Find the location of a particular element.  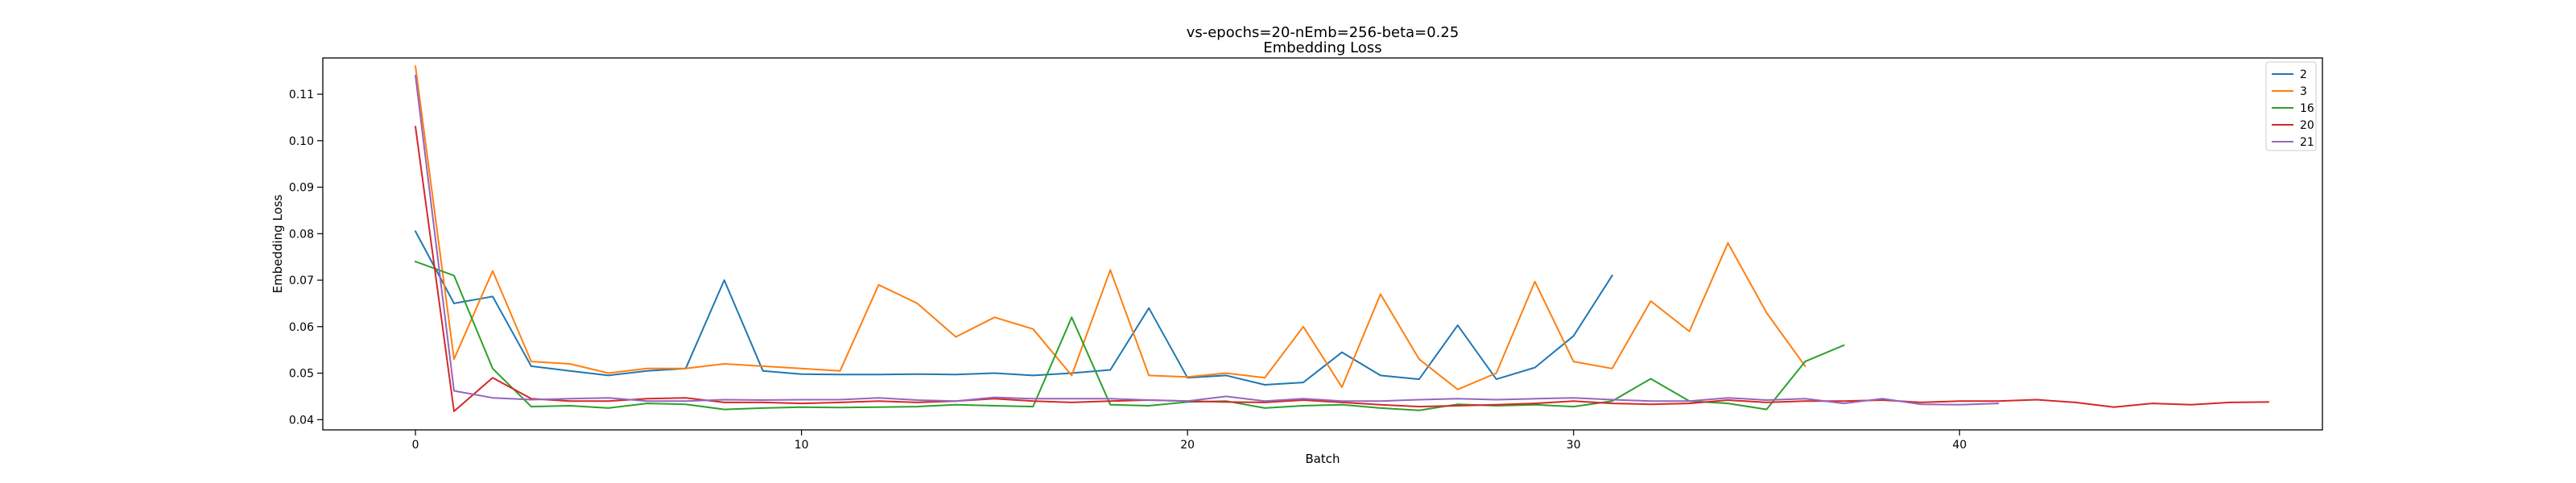

y-tick-label: 0.08 is located at coordinates (301, 234).